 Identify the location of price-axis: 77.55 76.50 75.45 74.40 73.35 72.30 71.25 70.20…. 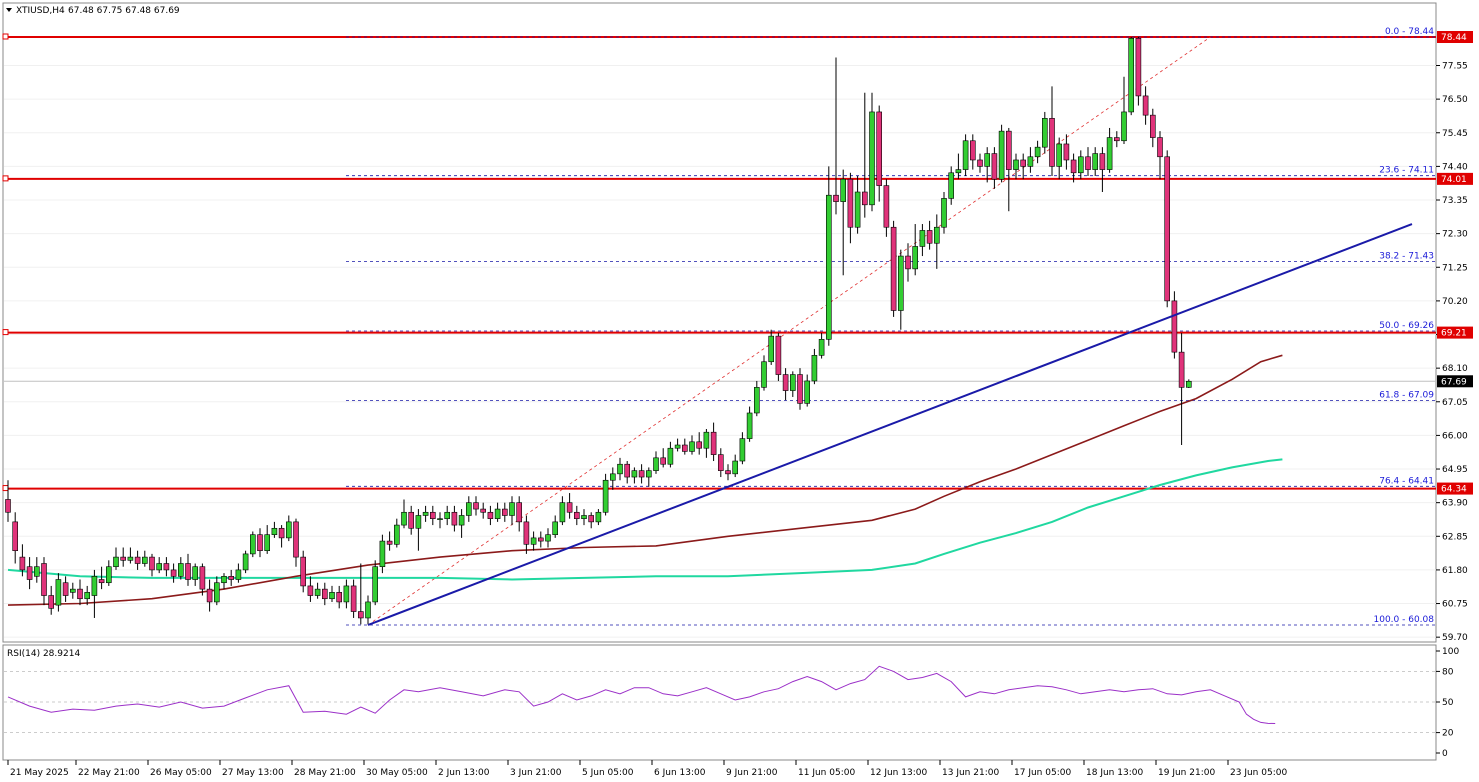
(1452, 352).